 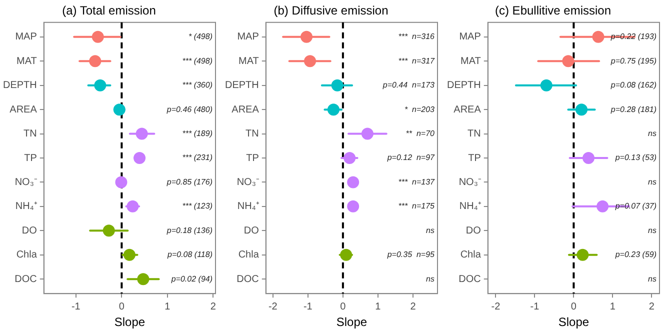 What do you see at coordinates (633, 37) in the screenshot?
I see `annotation: p=0.22 (193)` at bounding box center [633, 37].